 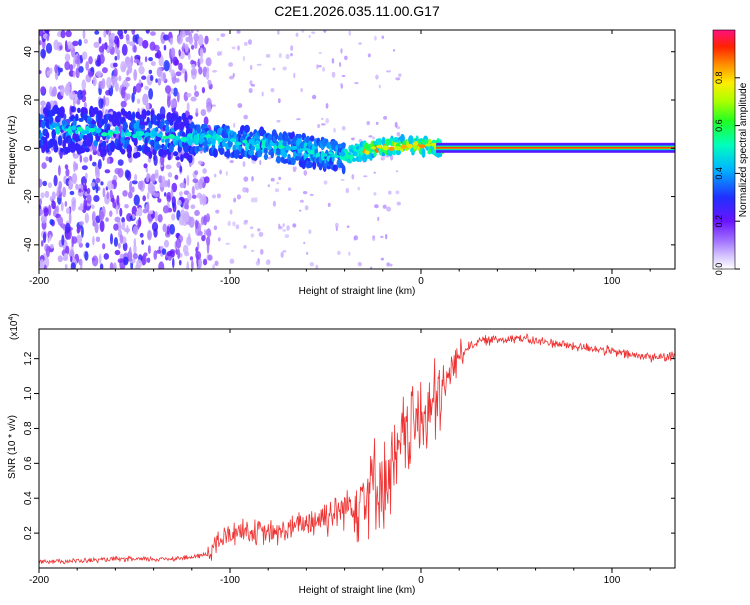 What do you see at coordinates (612, 281) in the screenshot?
I see `spectrogram-x-tick-label: 100` at bounding box center [612, 281].